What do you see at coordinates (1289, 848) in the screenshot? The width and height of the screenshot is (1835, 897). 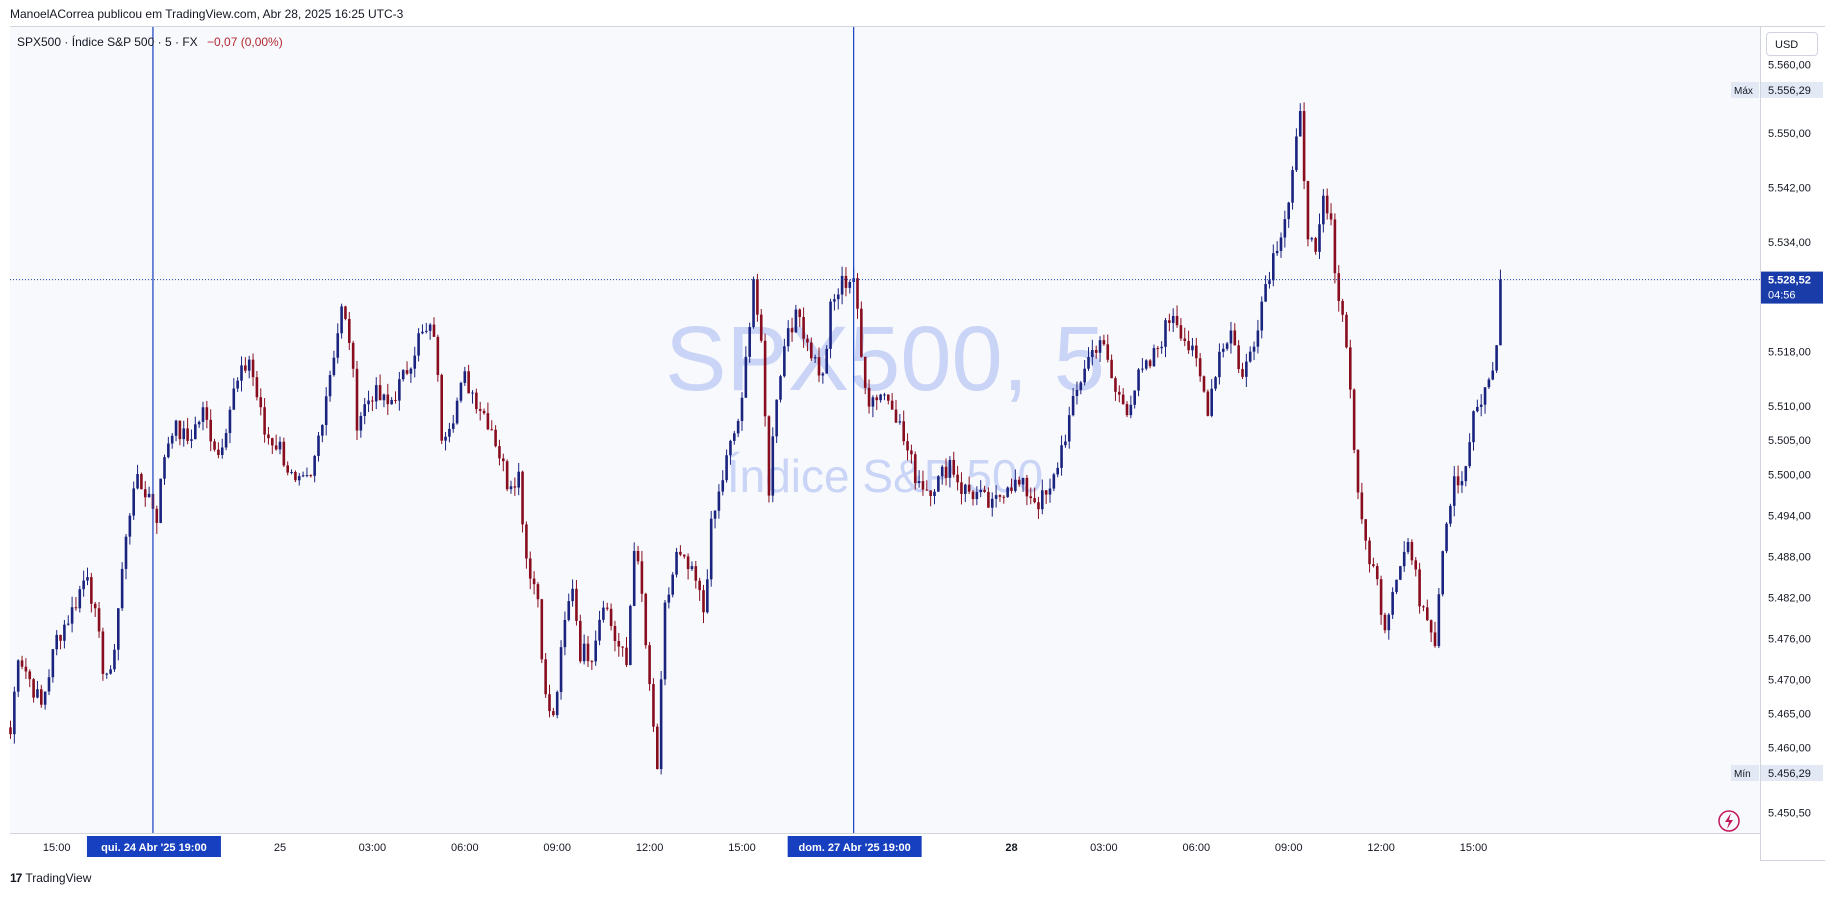 I see `time-tick-label: 09:00` at bounding box center [1289, 848].